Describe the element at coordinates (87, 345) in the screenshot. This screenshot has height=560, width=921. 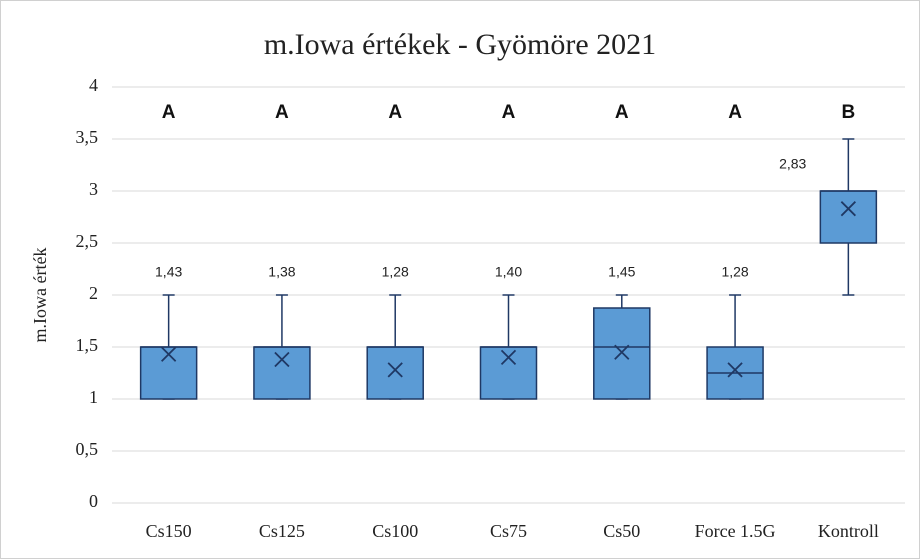
I see `y-tick-label: 1,5` at that location.